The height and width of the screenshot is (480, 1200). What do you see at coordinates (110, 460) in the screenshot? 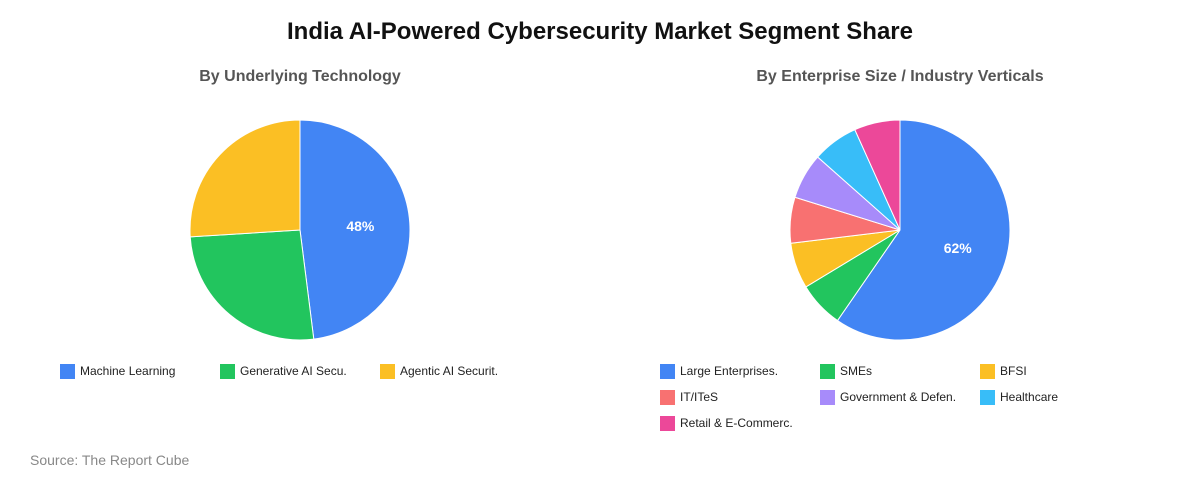
I see `source-note: Source: The Report Cube` at bounding box center [110, 460].